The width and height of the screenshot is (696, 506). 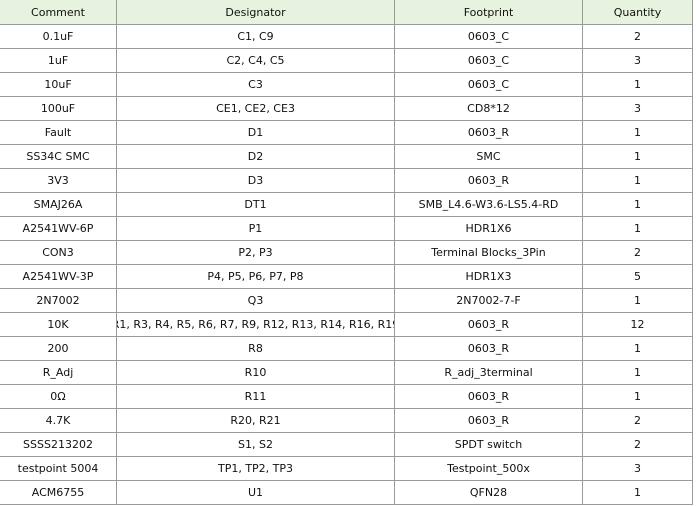 What do you see at coordinates (489, 157) in the screenshot?
I see `cell: SMC` at bounding box center [489, 157].